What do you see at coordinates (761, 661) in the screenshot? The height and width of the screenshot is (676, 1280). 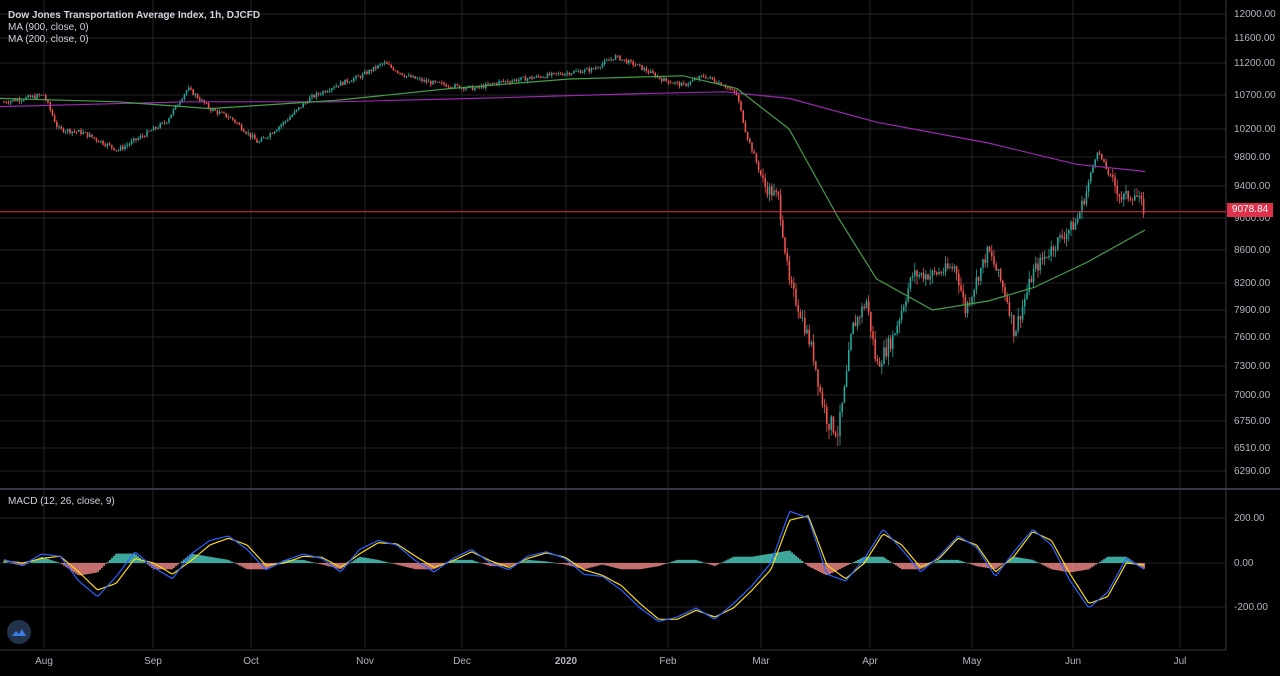 I see `time-tick-label: Mar` at bounding box center [761, 661].